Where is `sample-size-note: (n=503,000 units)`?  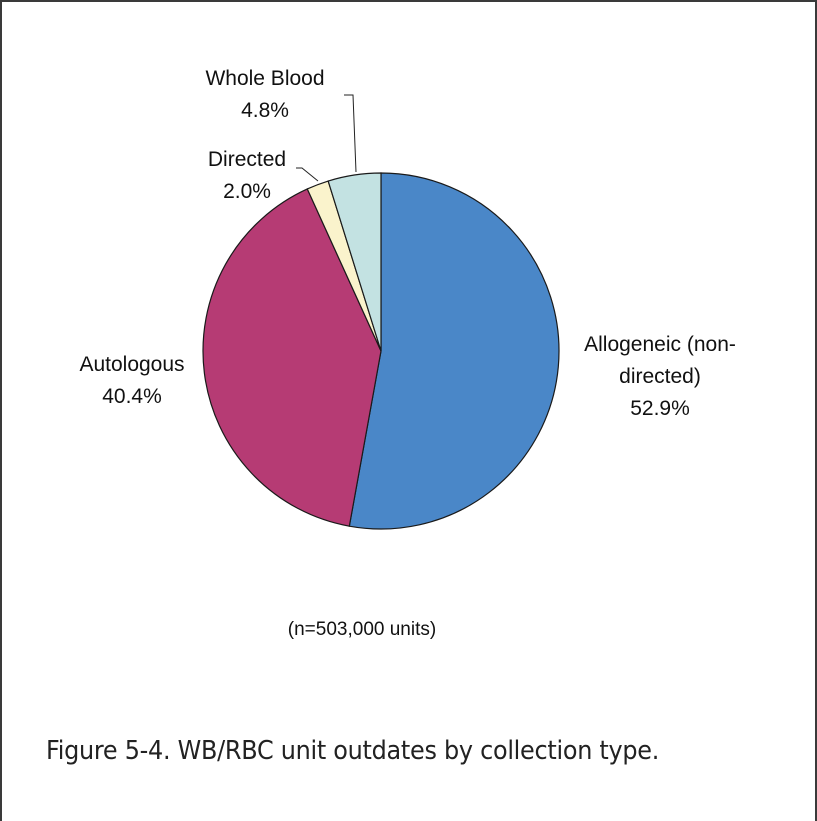 sample-size-note: (n=503,000 units) is located at coordinates (362, 629).